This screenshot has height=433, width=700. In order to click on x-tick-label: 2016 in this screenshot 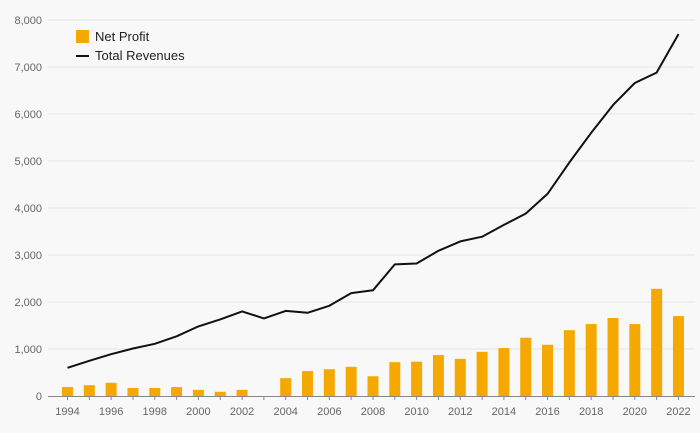, I will do `click(547, 412)`.